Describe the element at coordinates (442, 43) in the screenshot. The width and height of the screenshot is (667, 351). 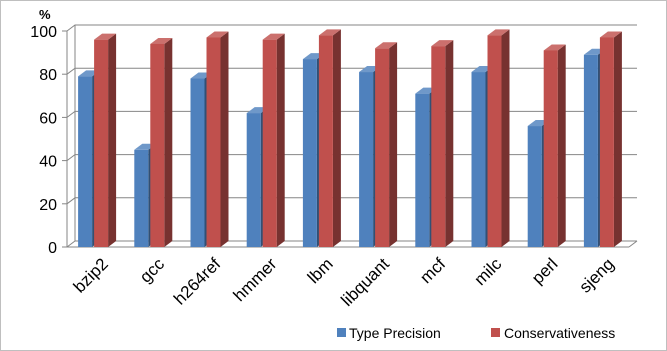
I see `bar-top-conservativeness-mcf` at that location.